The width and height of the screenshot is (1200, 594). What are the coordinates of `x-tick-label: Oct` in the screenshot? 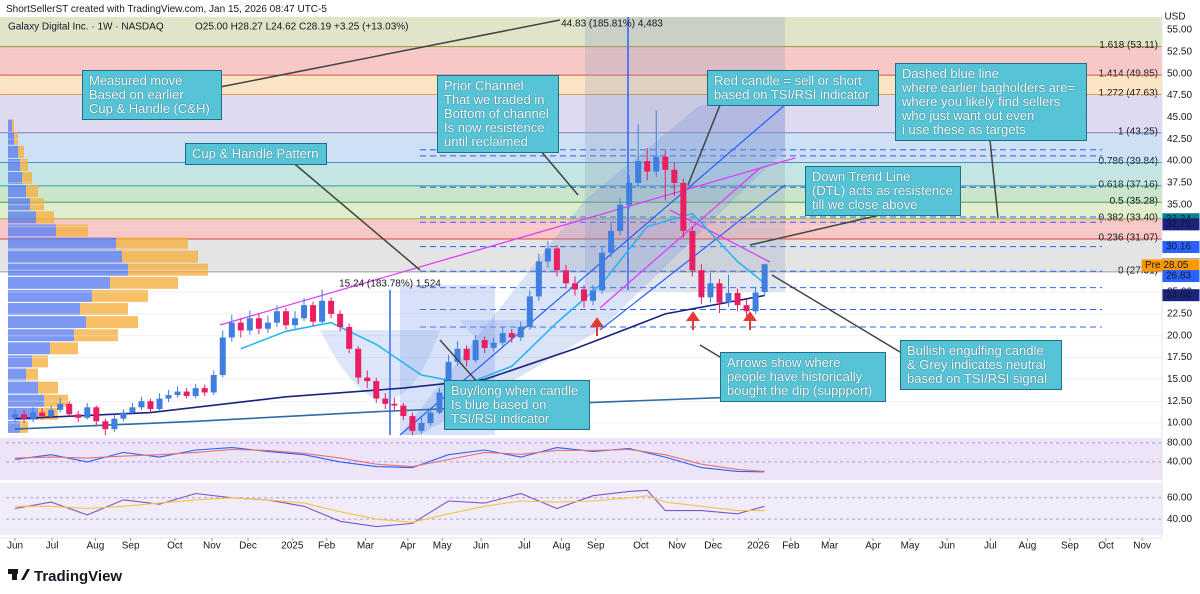 It's located at (641, 546).